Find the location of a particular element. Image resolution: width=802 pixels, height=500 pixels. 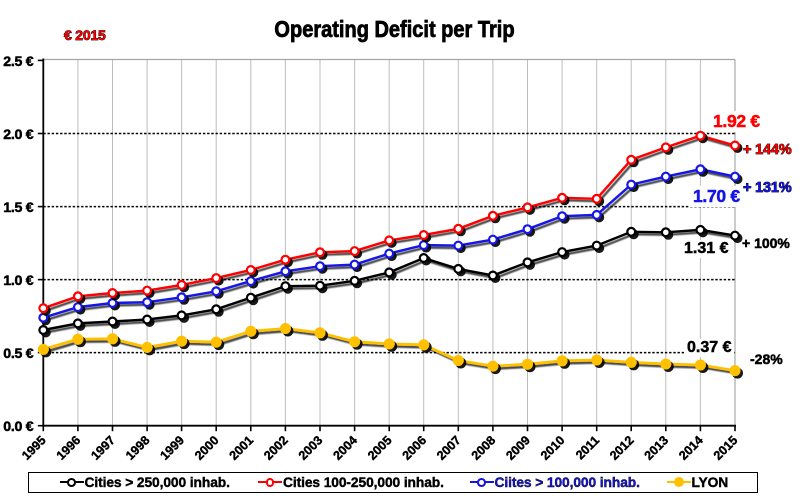

svg-text: 1.0 € is located at coordinates (18, 281).